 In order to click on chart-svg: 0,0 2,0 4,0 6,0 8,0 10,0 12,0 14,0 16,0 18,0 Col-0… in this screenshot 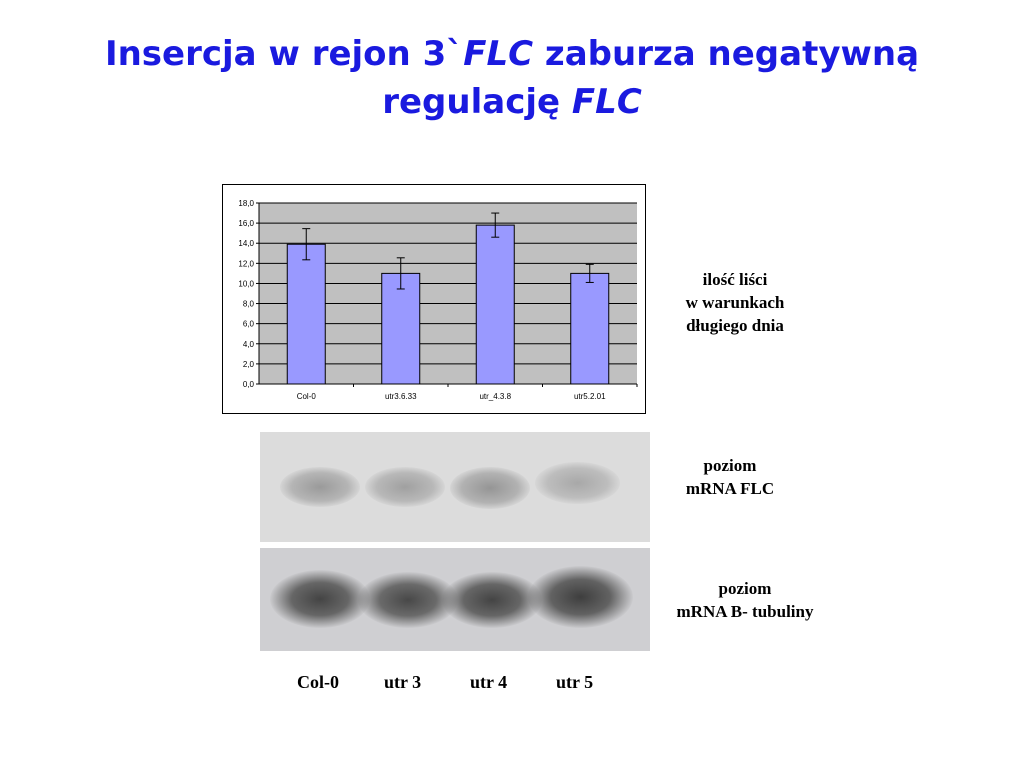, I will do `click(438, 300)`.